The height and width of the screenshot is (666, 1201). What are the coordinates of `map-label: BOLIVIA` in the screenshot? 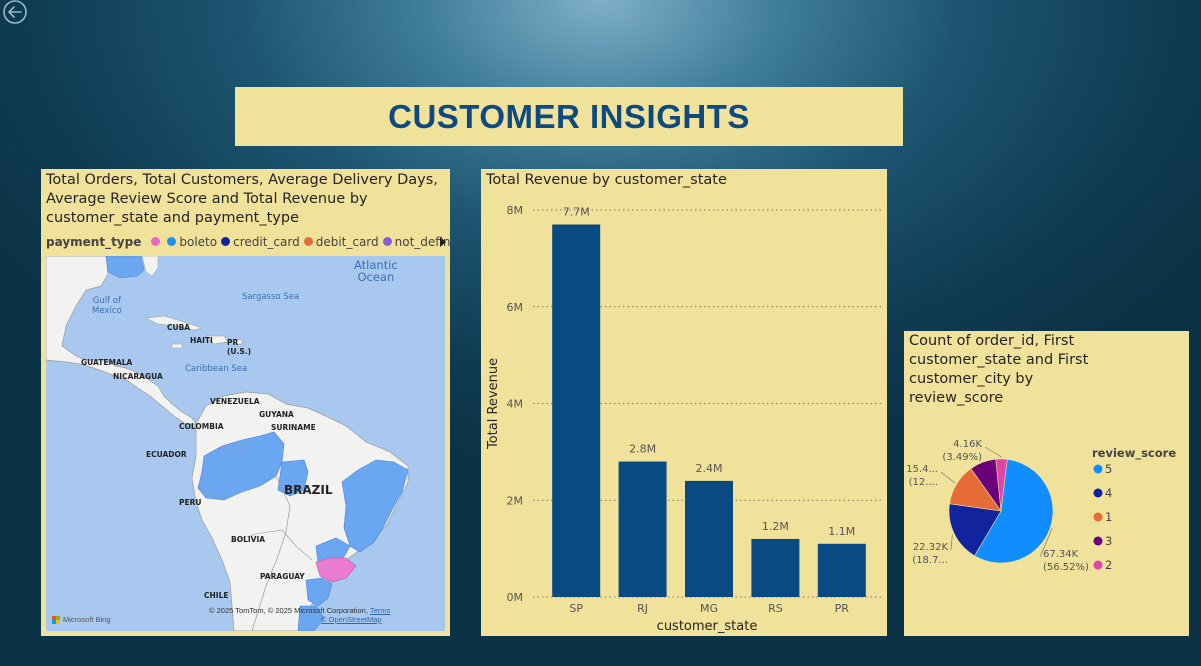 It's located at (248, 539).